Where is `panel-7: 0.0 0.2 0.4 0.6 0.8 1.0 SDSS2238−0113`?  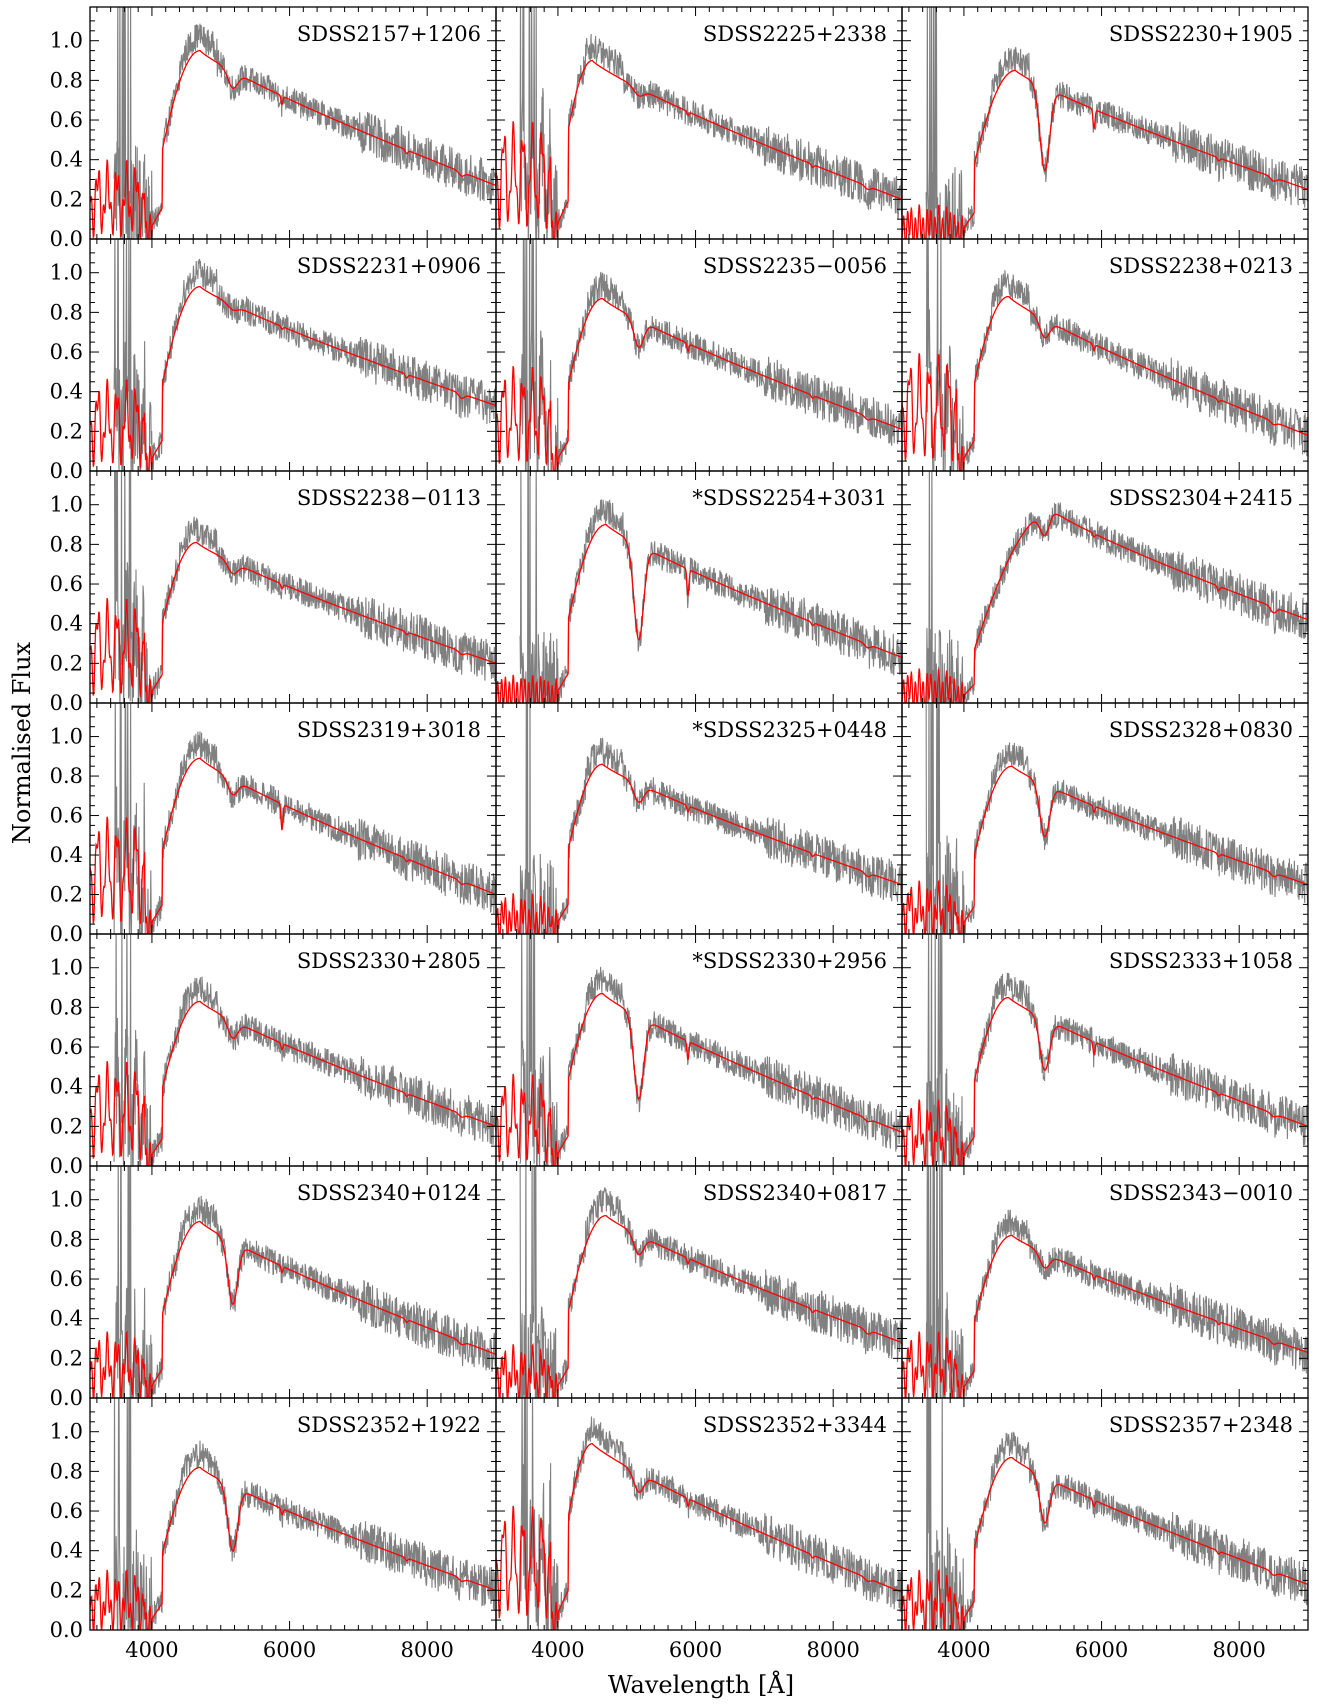 panel-7: 0.0 0.2 0.4 0.6 0.8 1.0 SDSS2238−0113 is located at coordinates (273, 592).